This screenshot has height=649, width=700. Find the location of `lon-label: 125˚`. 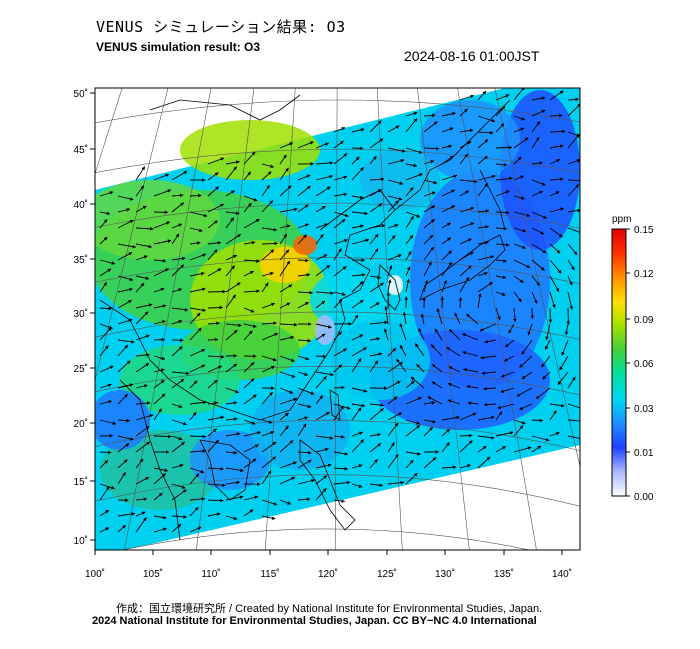

lon-label: 125˚ is located at coordinates (387, 574).